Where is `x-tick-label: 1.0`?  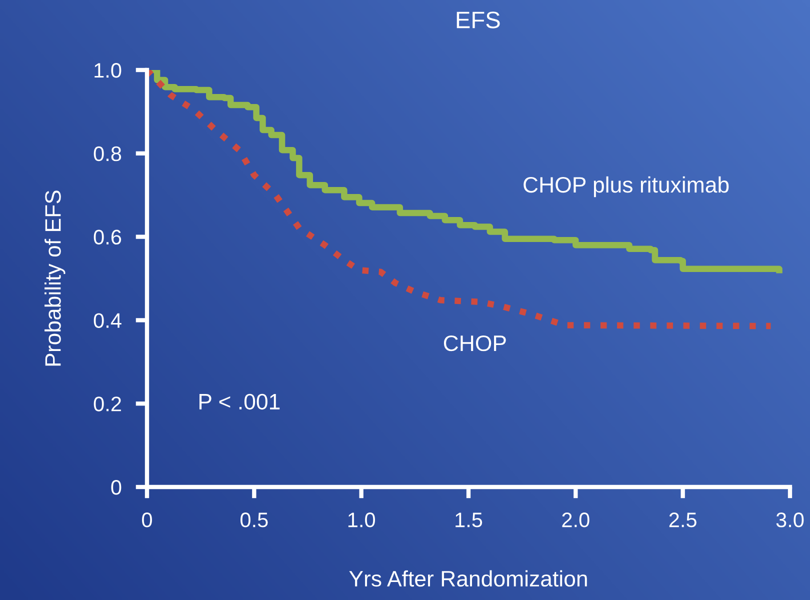
x-tick-label: 1.0 is located at coordinates (361, 520).